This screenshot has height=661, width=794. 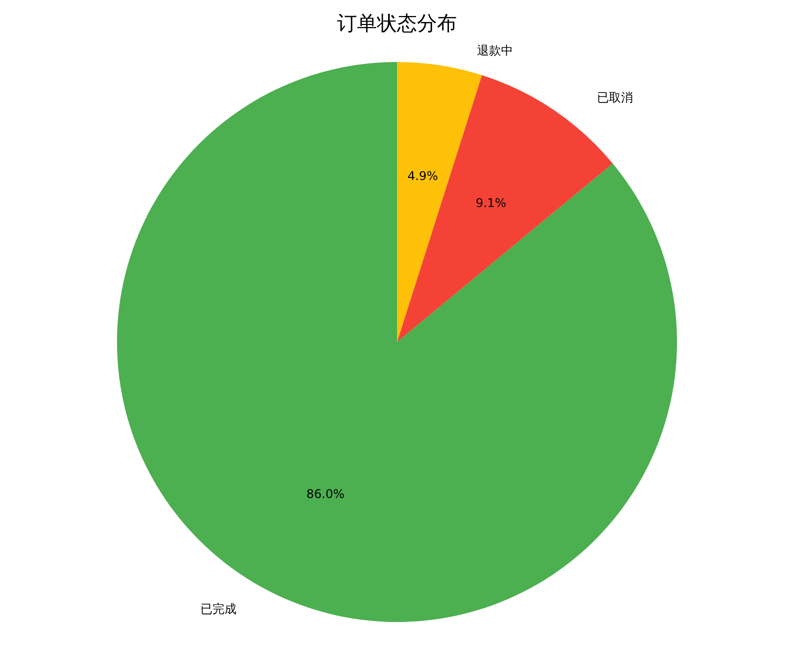 What do you see at coordinates (491, 203) in the screenshot?
I see `data-label: 9.1%` at bounding box center [491, 203].